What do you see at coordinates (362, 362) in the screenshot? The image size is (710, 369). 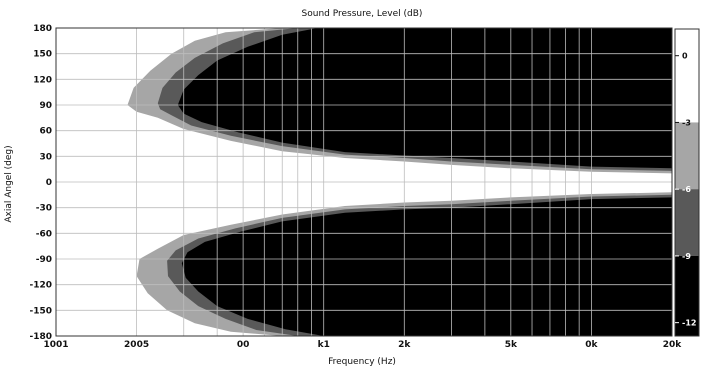 I see `x-axis-label: Frequency (Hz)` at bounding box center [362, 362].